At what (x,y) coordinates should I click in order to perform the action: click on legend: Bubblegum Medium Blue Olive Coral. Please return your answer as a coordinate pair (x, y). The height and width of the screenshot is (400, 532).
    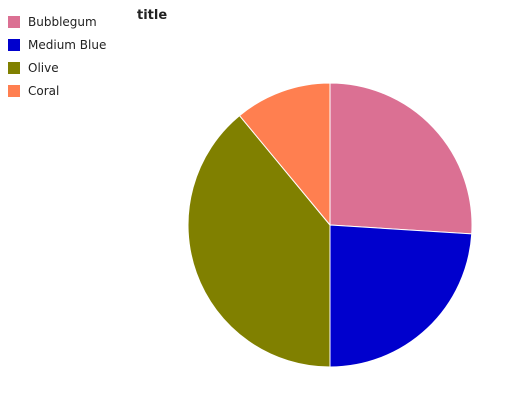
    Looking at the image, I should click on (57, 56).